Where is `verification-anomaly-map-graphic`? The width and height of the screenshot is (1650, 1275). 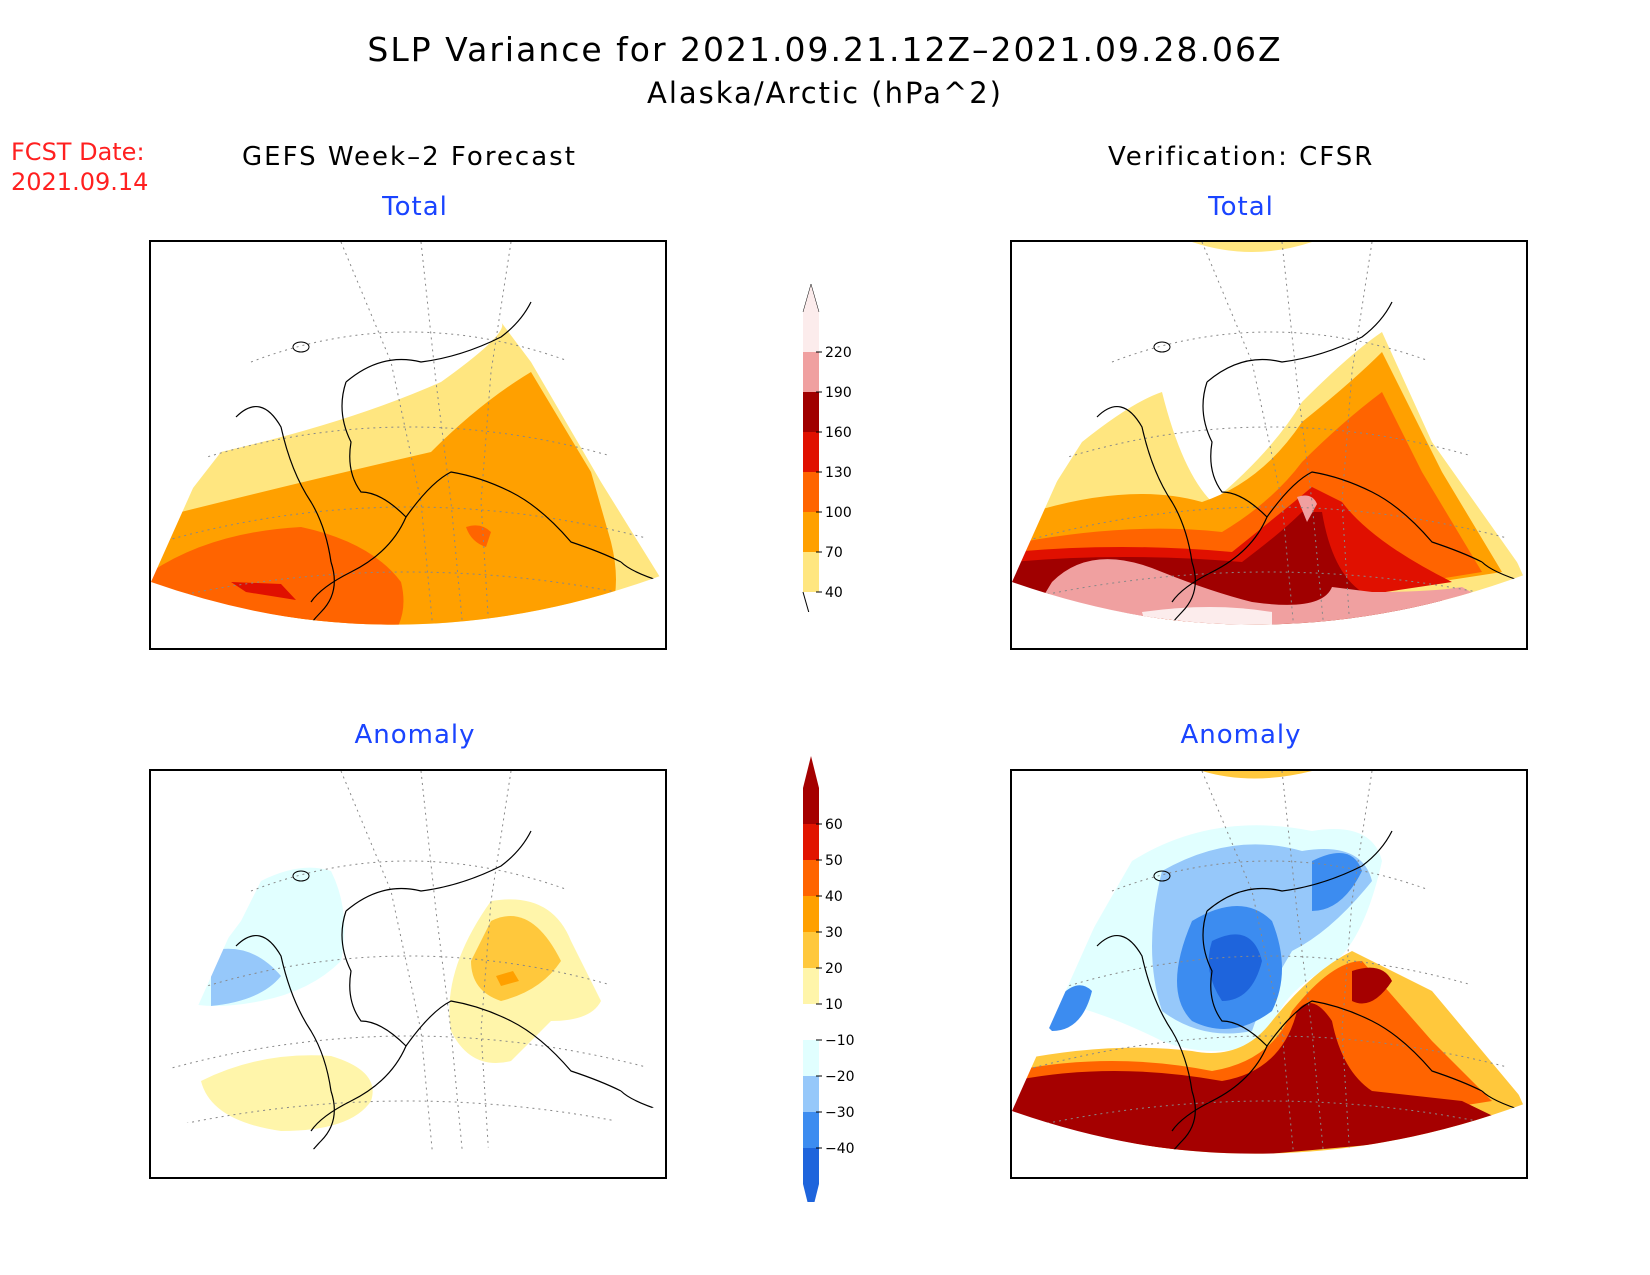
verification-anomaly-map-graphic is located at coordinates (1269, 974).